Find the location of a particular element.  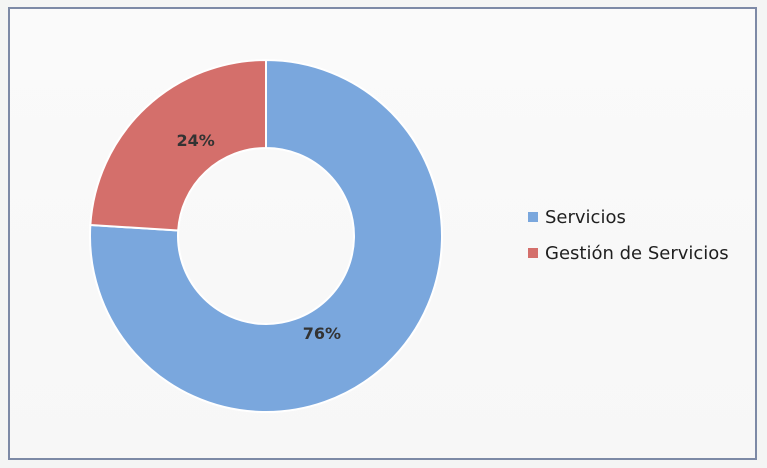

chart-legend: Servicios Gestión de Servicios is located at coordinates (628, 235).